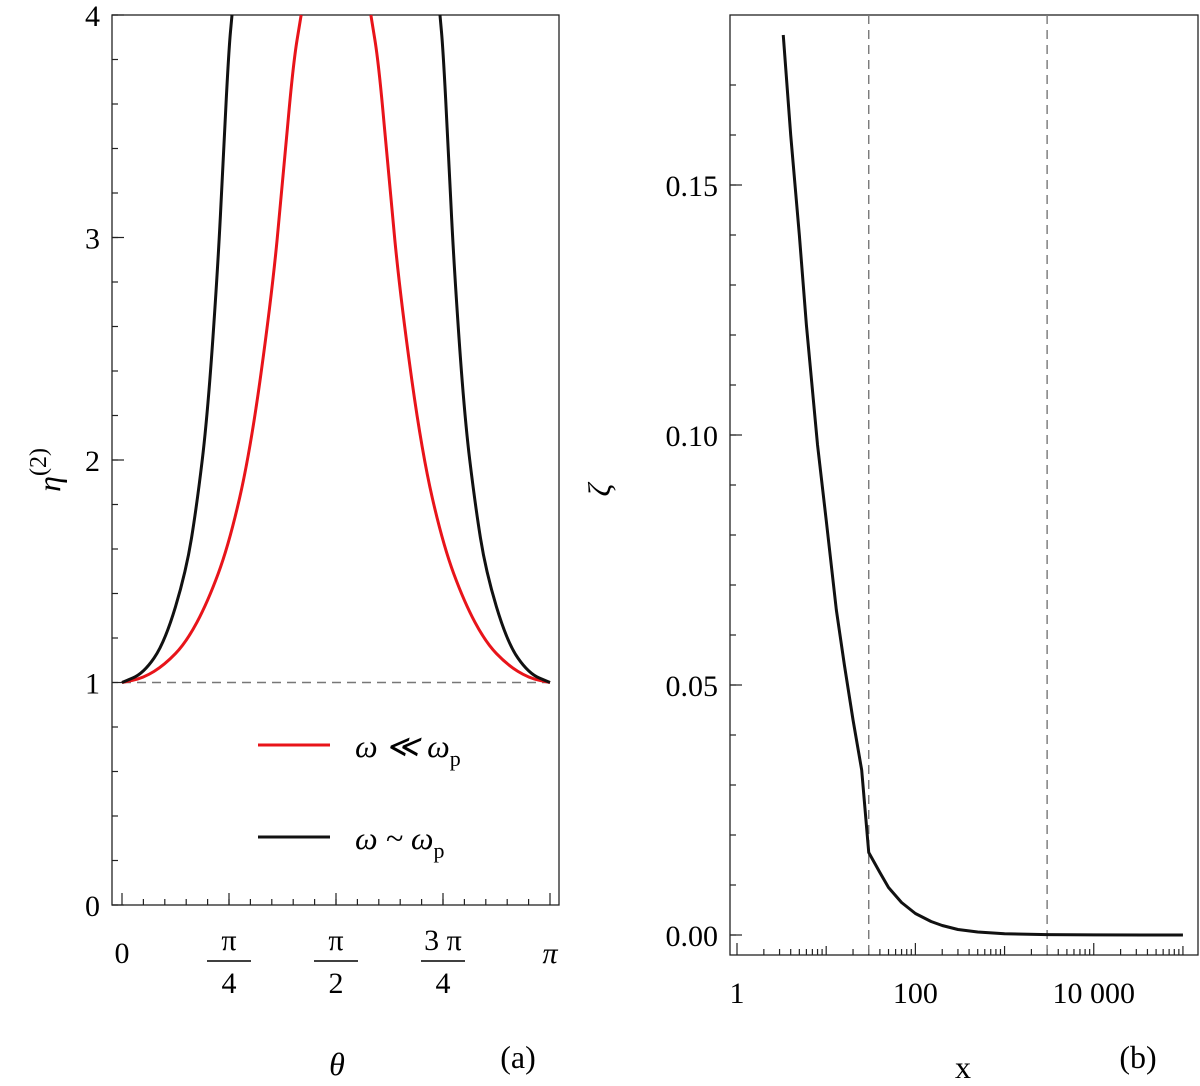 The image size is (1200, 1086). I want to click on panel-a-x-ticks: 0 π 4 π 2 3 π 4 π, so click(336, 946).